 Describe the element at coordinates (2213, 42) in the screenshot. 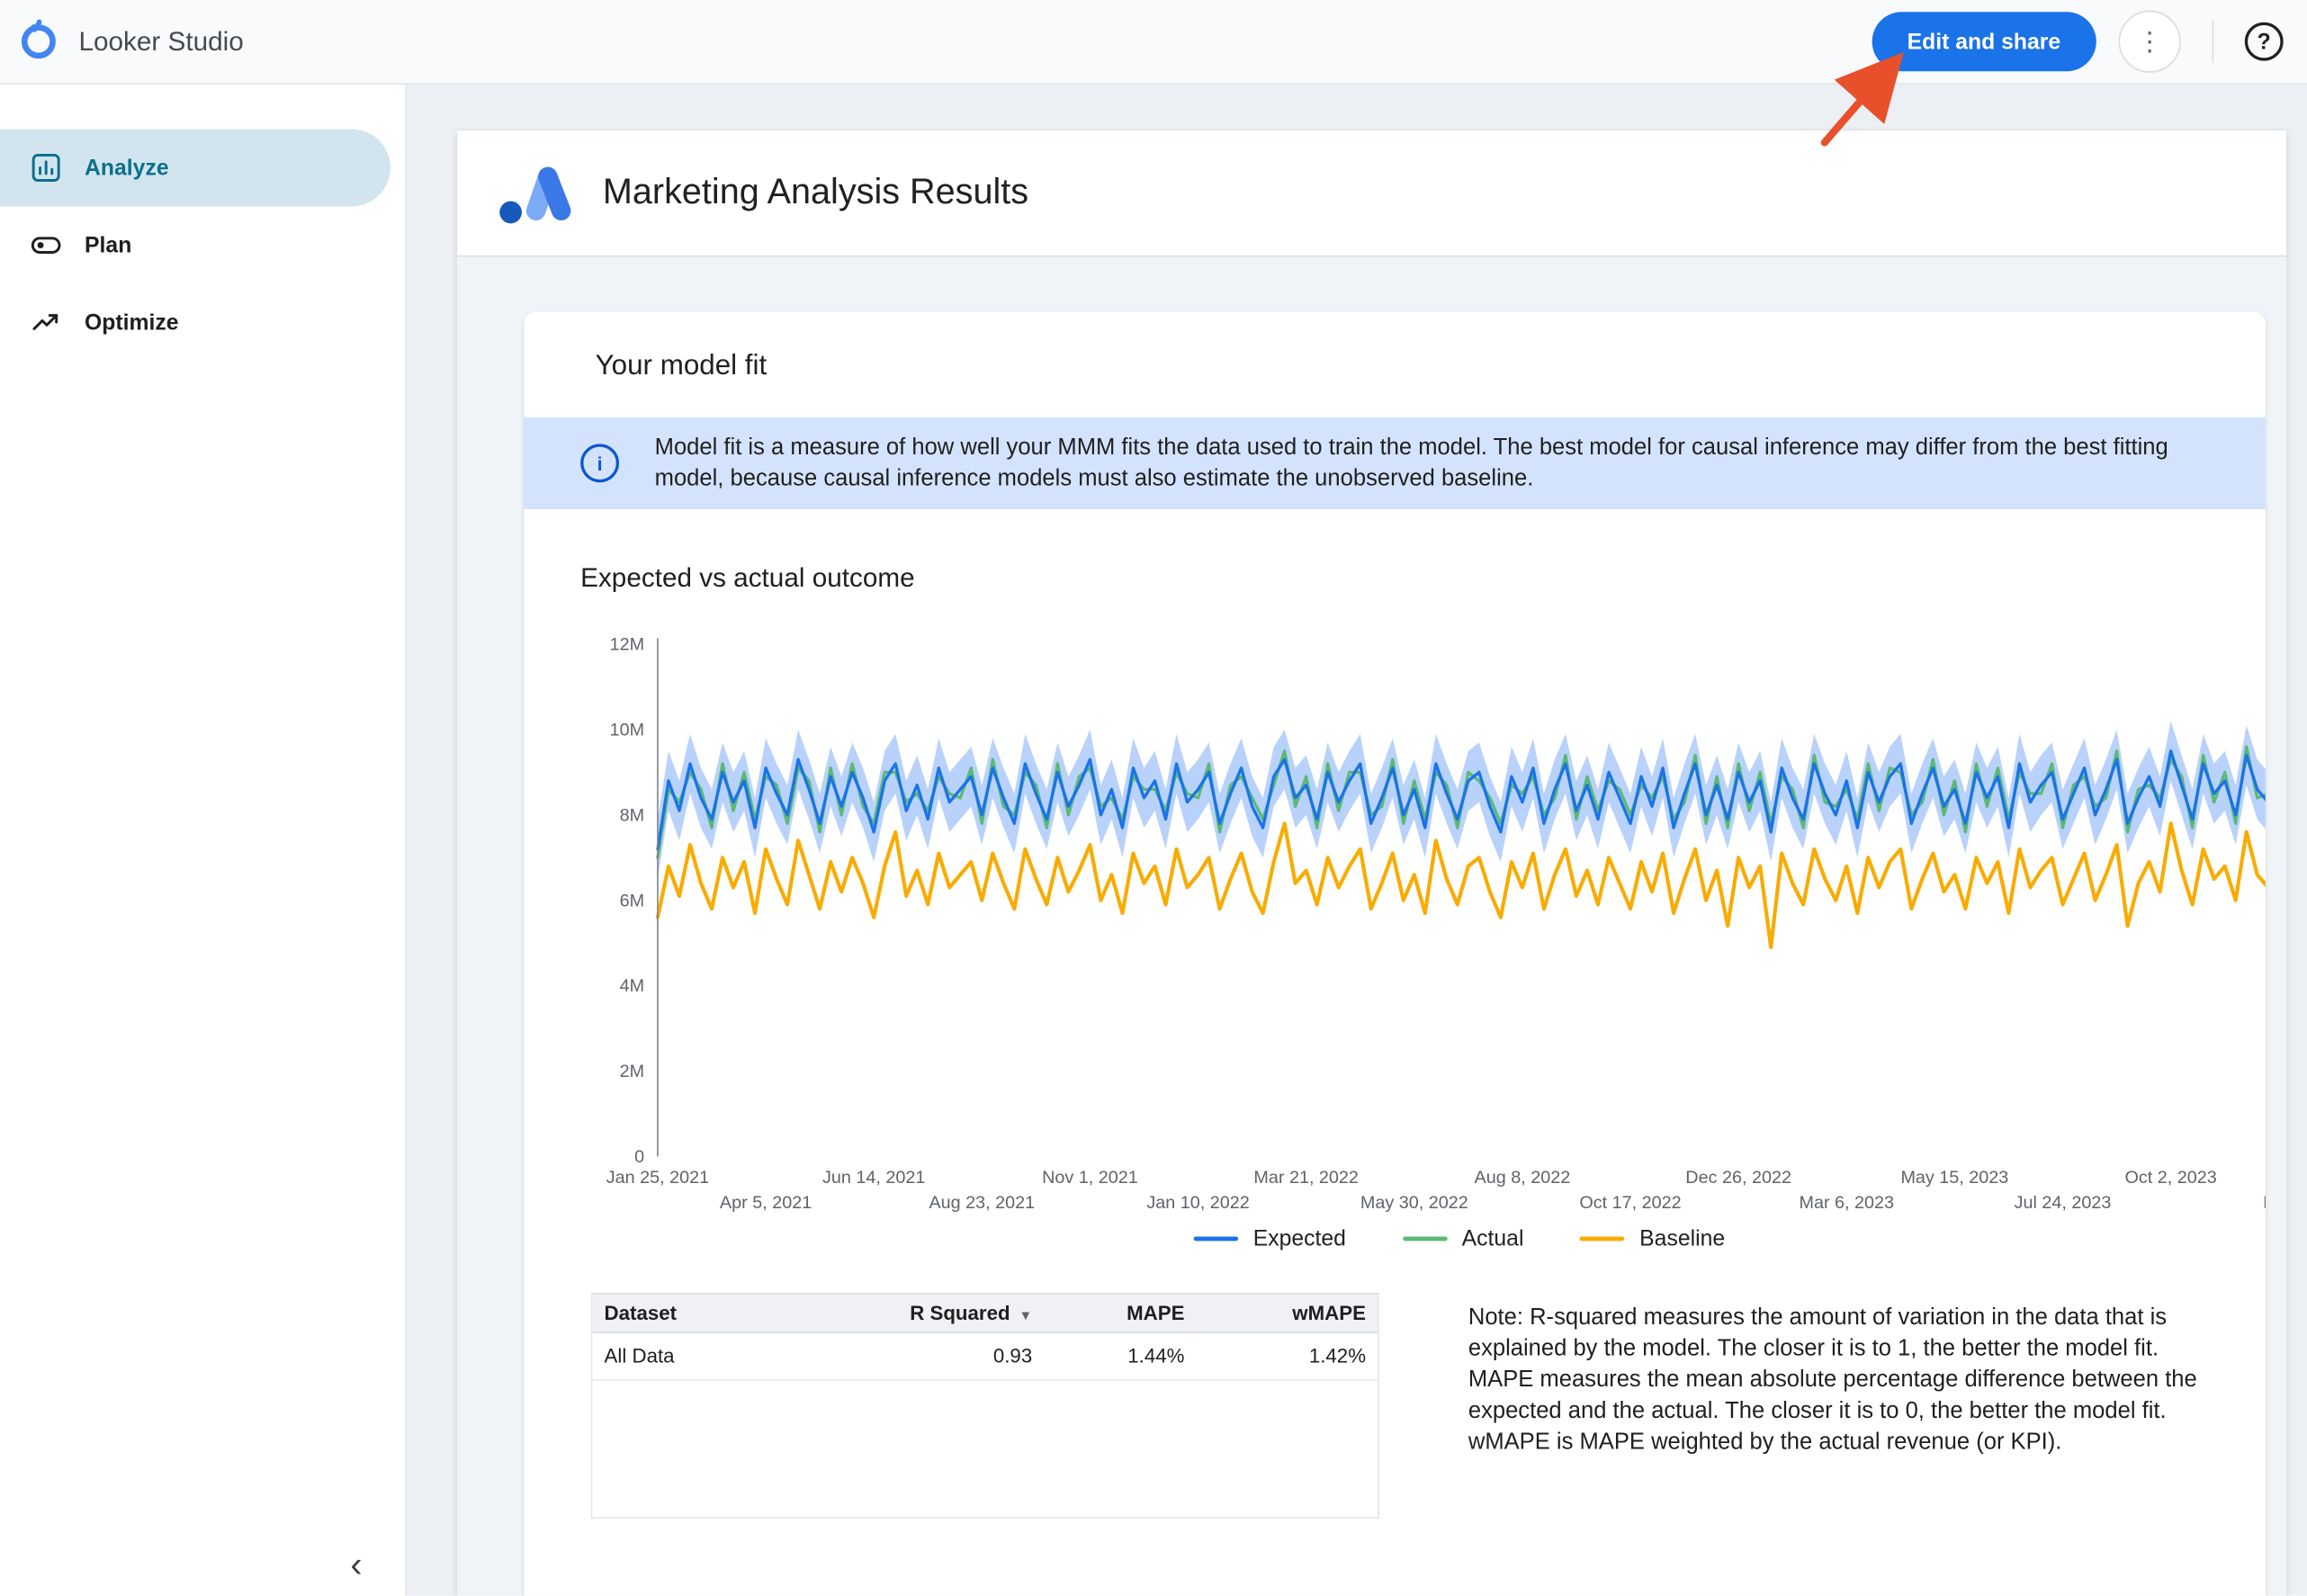

I see `topbar-divider` at that location.